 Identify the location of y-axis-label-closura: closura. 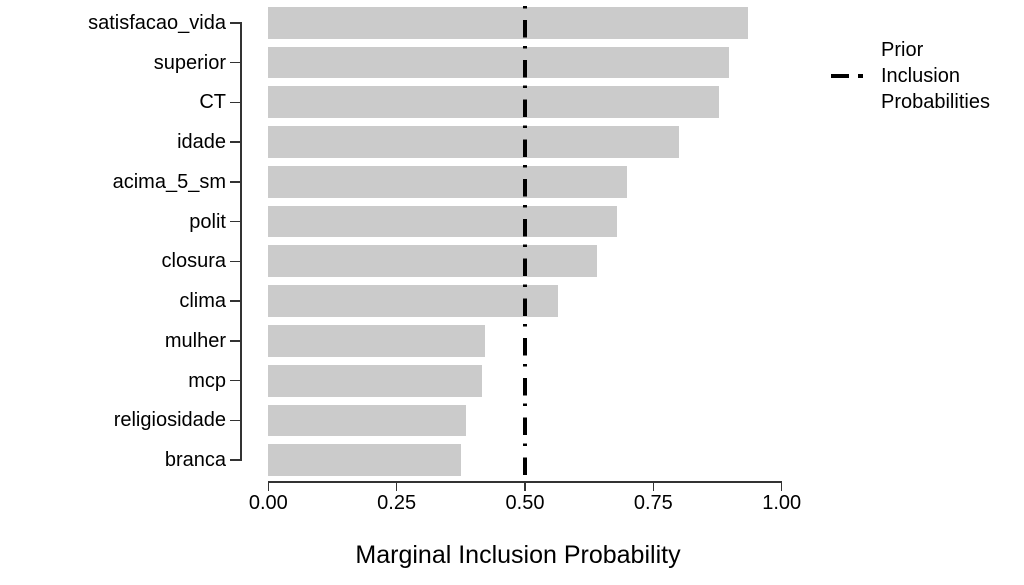
(193, 261).